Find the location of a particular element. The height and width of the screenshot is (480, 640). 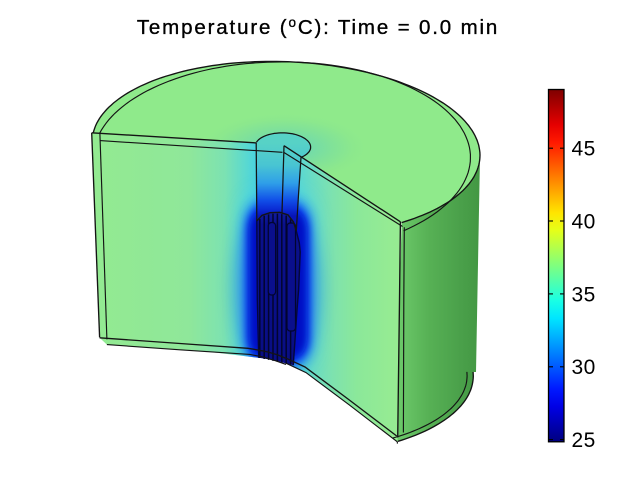

svg-text: 40 is located at coordinates (584, 221).